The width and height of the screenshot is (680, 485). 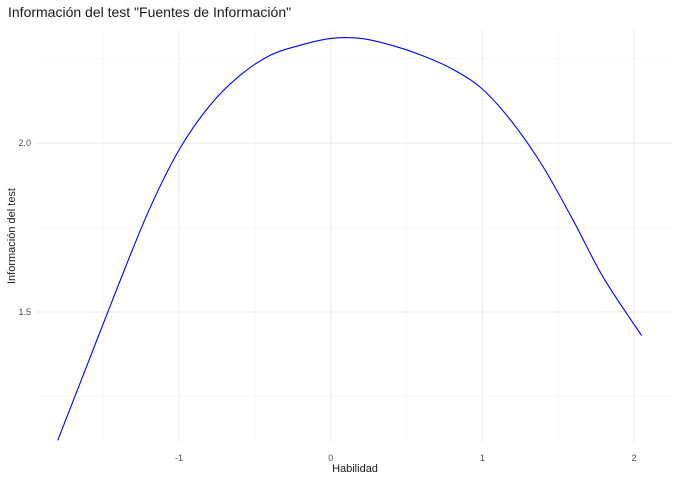 What do you see at coordinates (355, 469) in the screenshot?
I see `x-axis-title: Habilidad` at bounding box center [355, 469].